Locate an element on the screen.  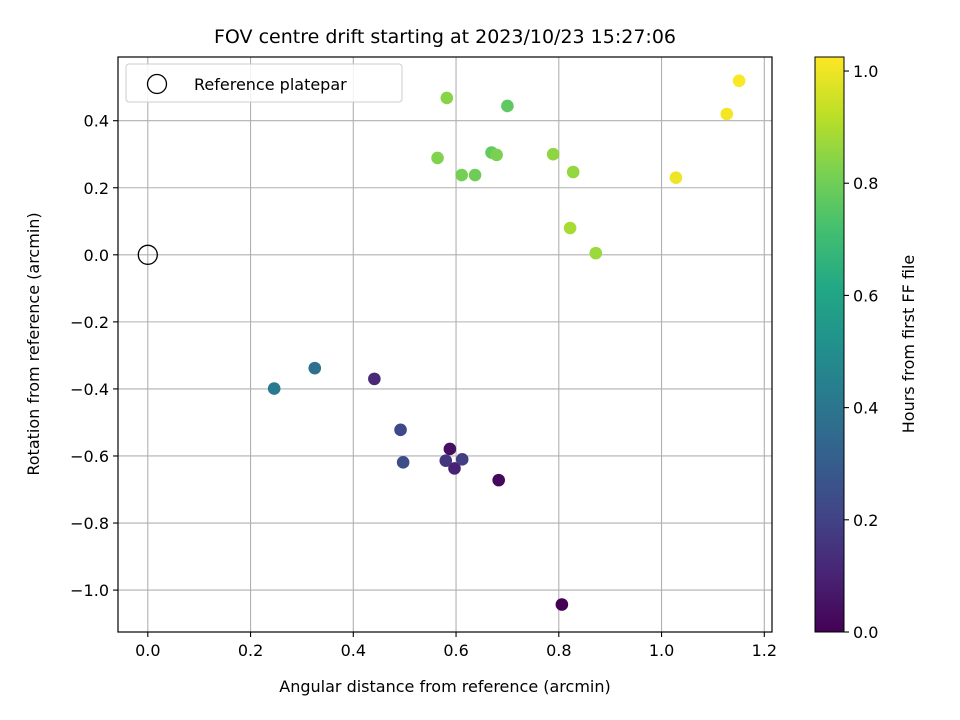
colorbar-tick-label: 0.2 is located at coordinates (865, 520).